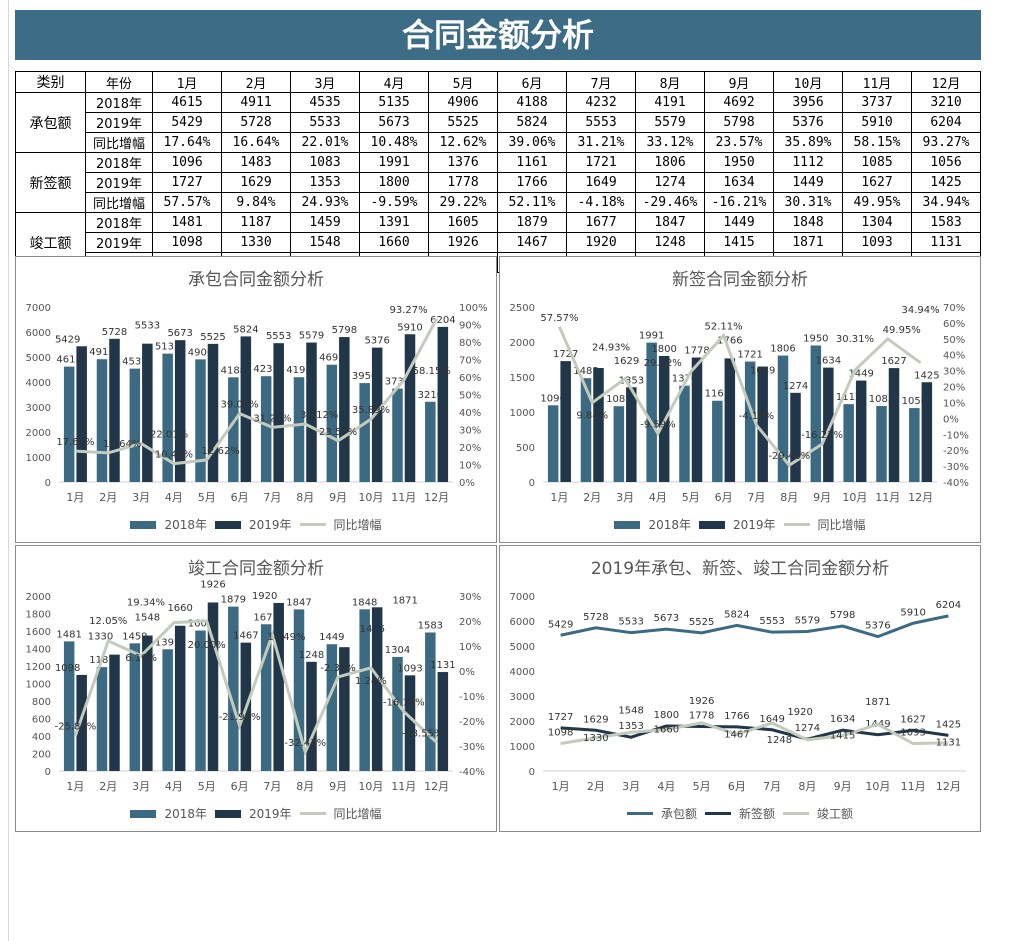  Describe the element at coordinates (877, 182) in the screenshot. I see `value-cell: 1627` at that location.